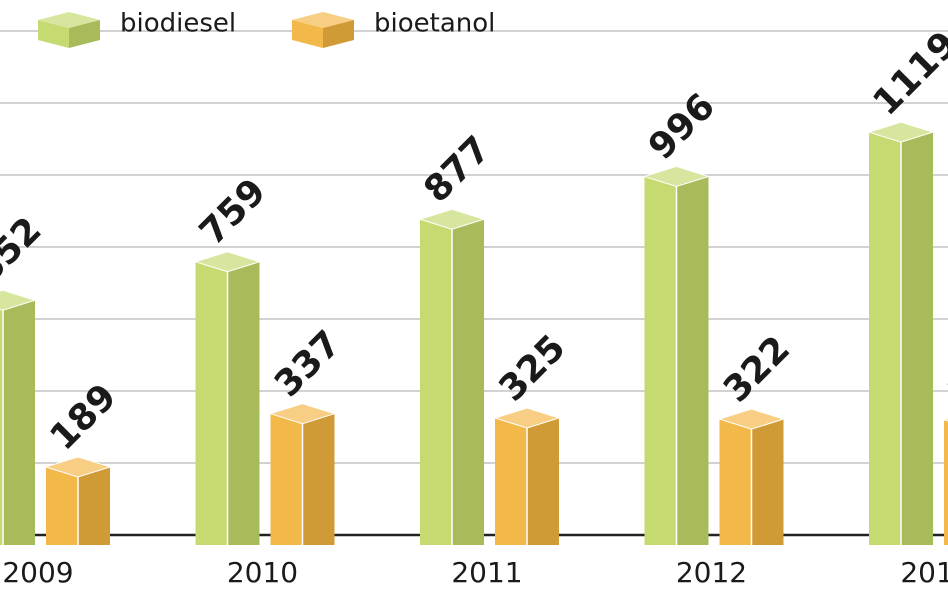 The height and width of the screenshot is (593, 948). What do you see at coordinates (262, 572) in the screenshot?
I see `x-tick-label: 2010` at bounding box center [262, 572].